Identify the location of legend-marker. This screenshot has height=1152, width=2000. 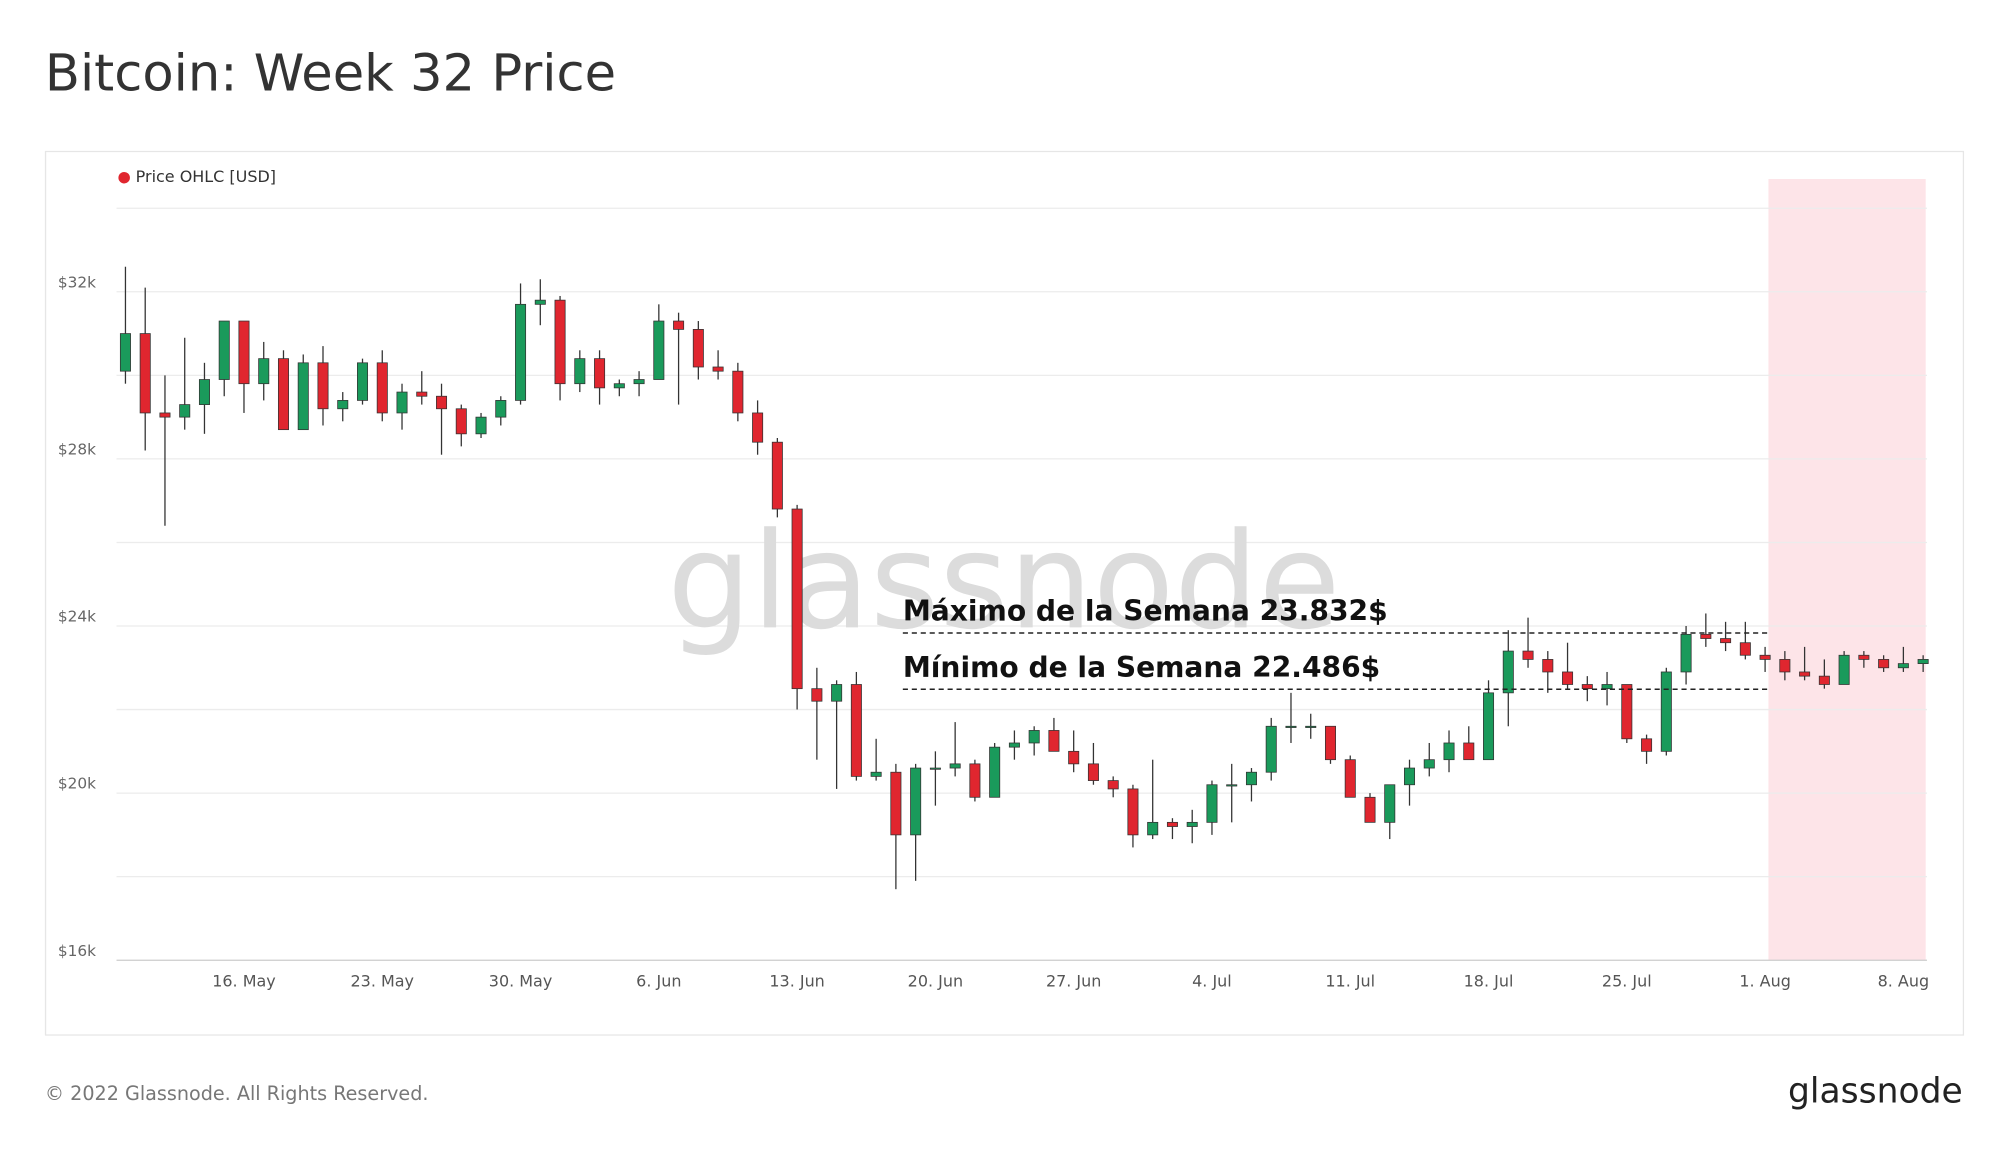
(124, 177).